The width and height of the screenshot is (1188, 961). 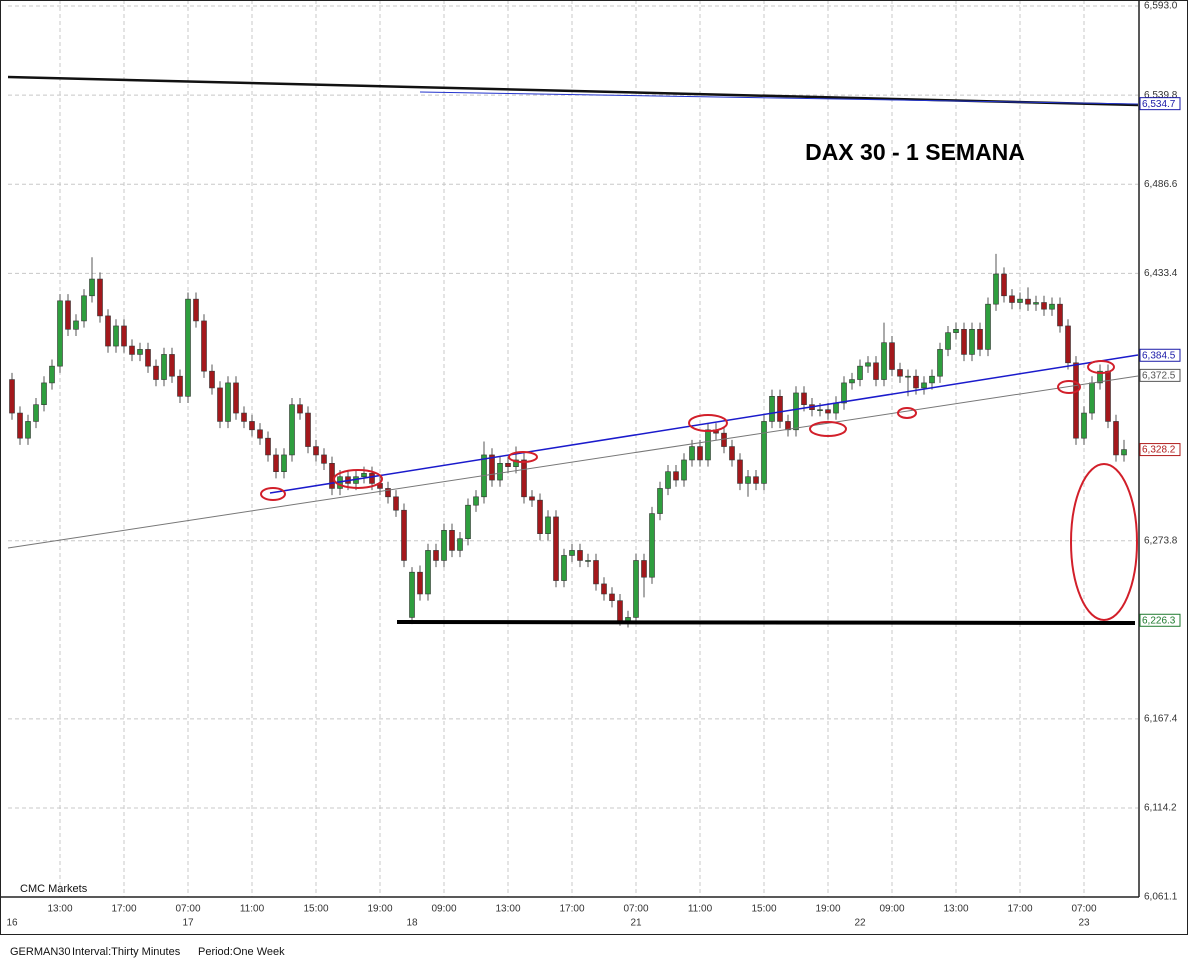 What do you see at coordinates (700, 909) in the screenshot?
I see `x-tick-label: 11:00` at bounding box center [700, 909].